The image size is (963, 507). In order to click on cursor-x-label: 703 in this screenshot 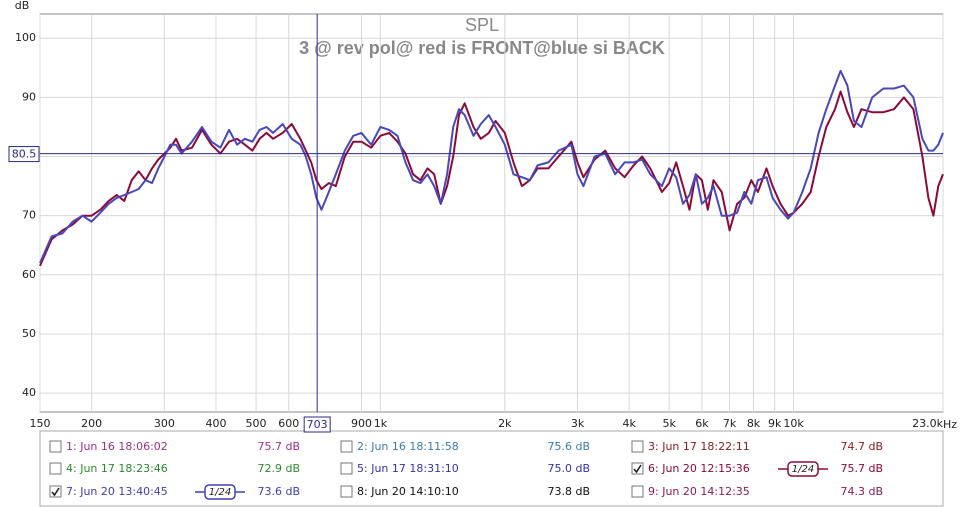, I will do `click(317, 424)`.